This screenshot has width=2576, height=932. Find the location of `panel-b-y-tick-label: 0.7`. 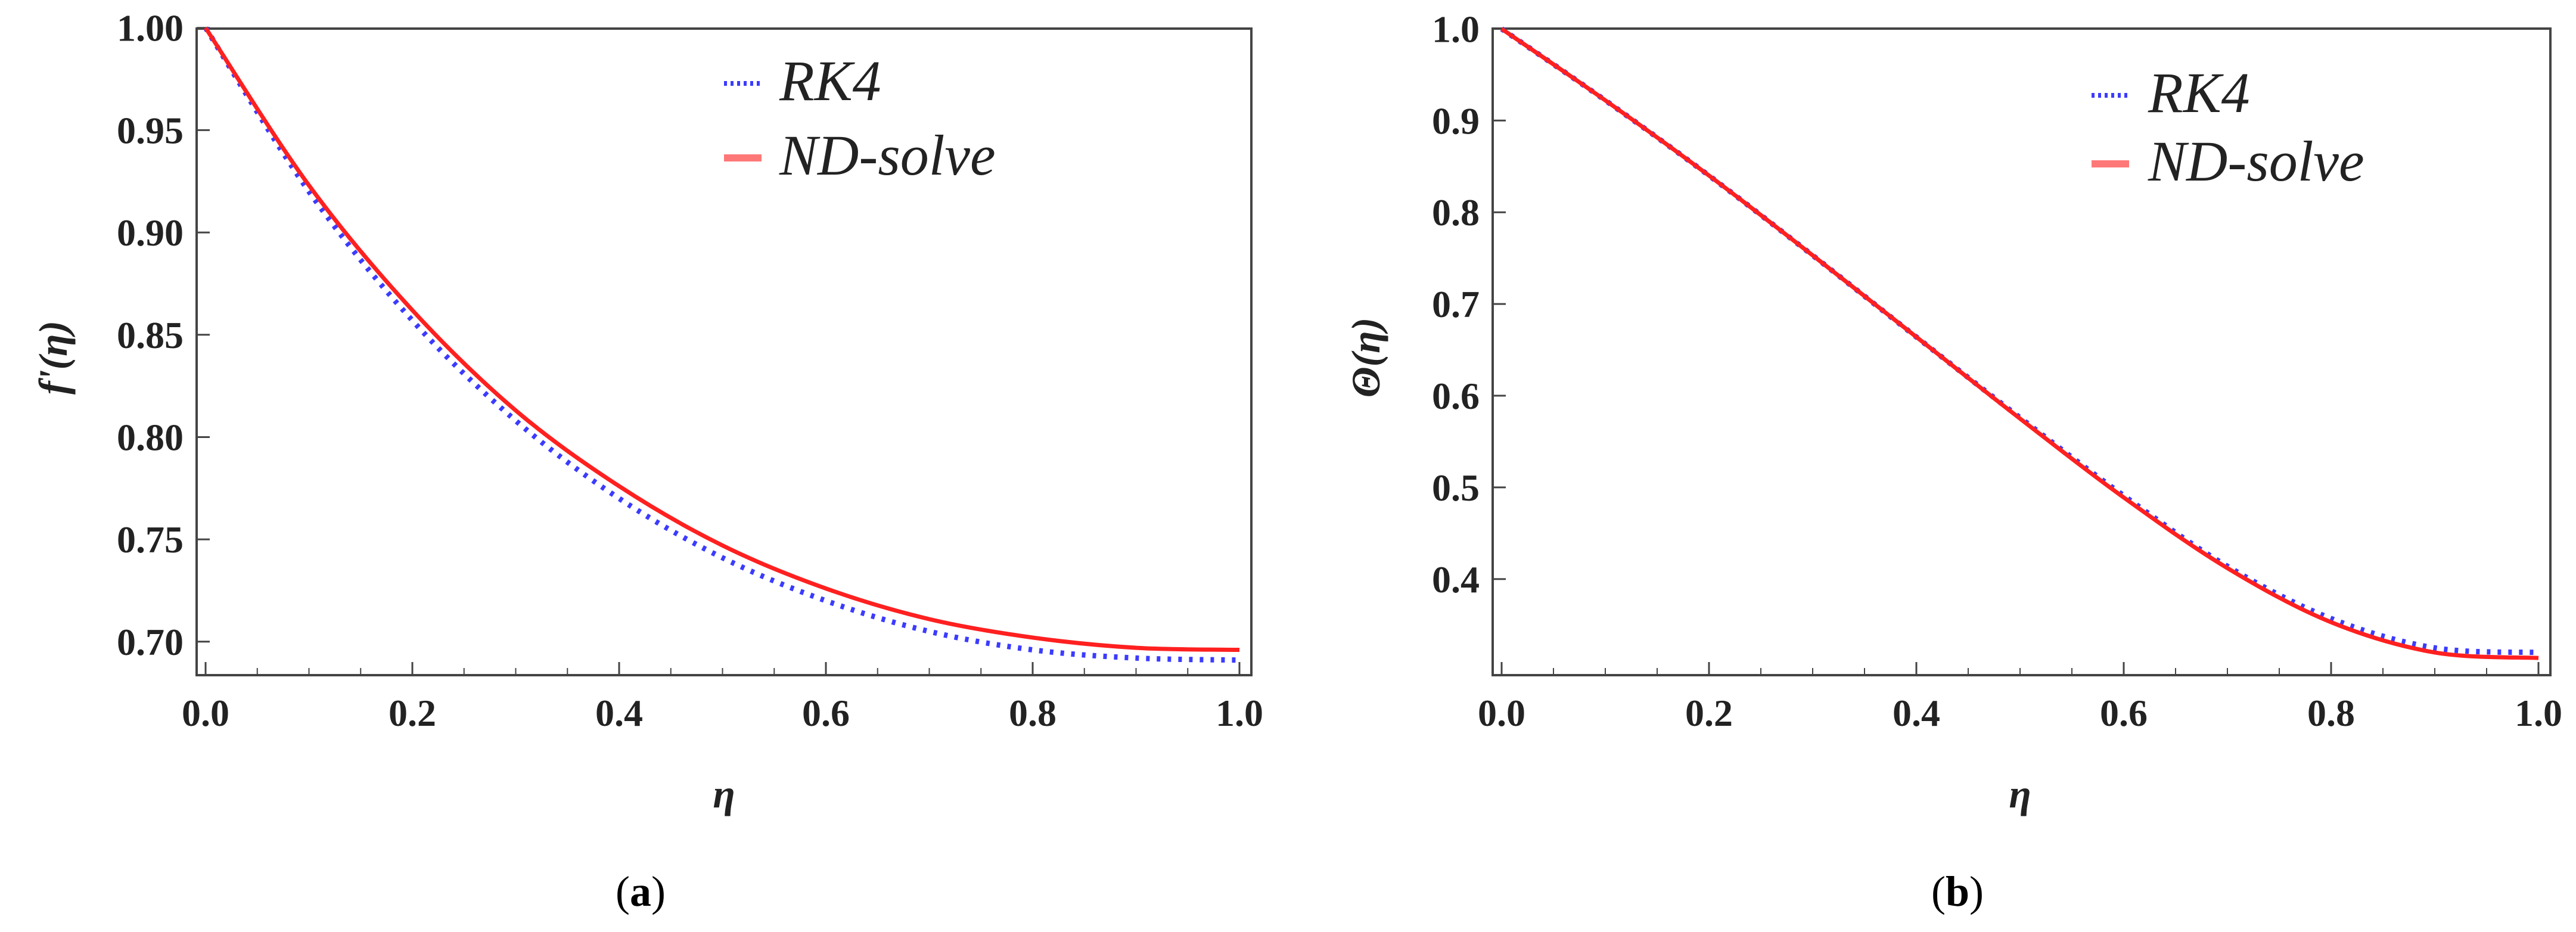

panel-b-y-tick-label: 0.7 is located at coordinates (1456, 304).